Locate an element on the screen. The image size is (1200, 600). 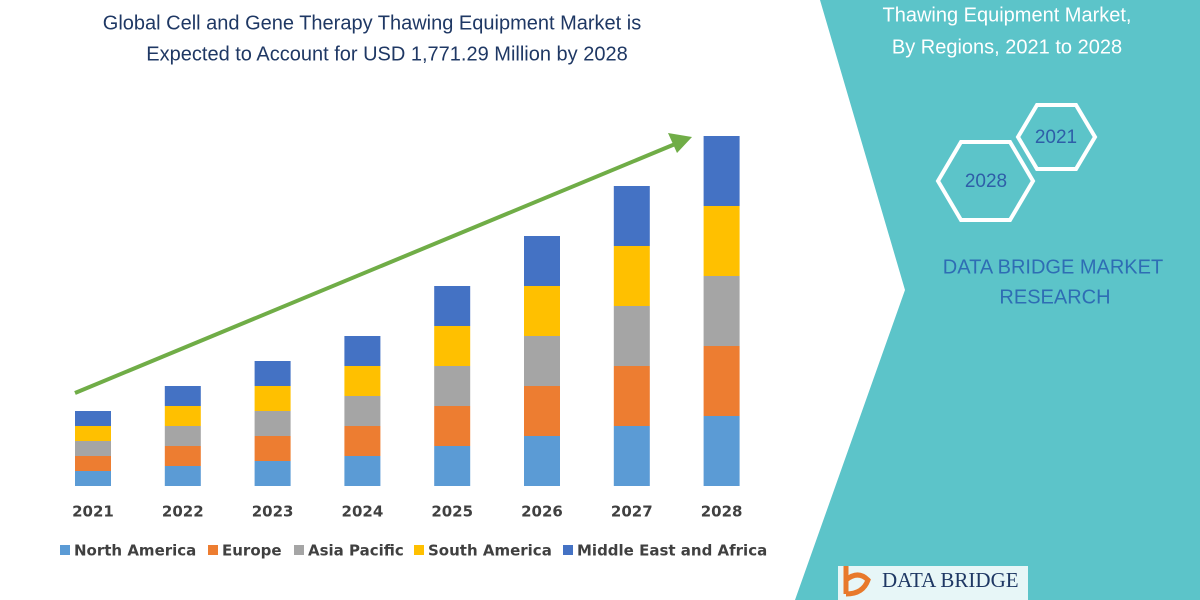
legend-label: Europe is located at coordinates (252, 551).